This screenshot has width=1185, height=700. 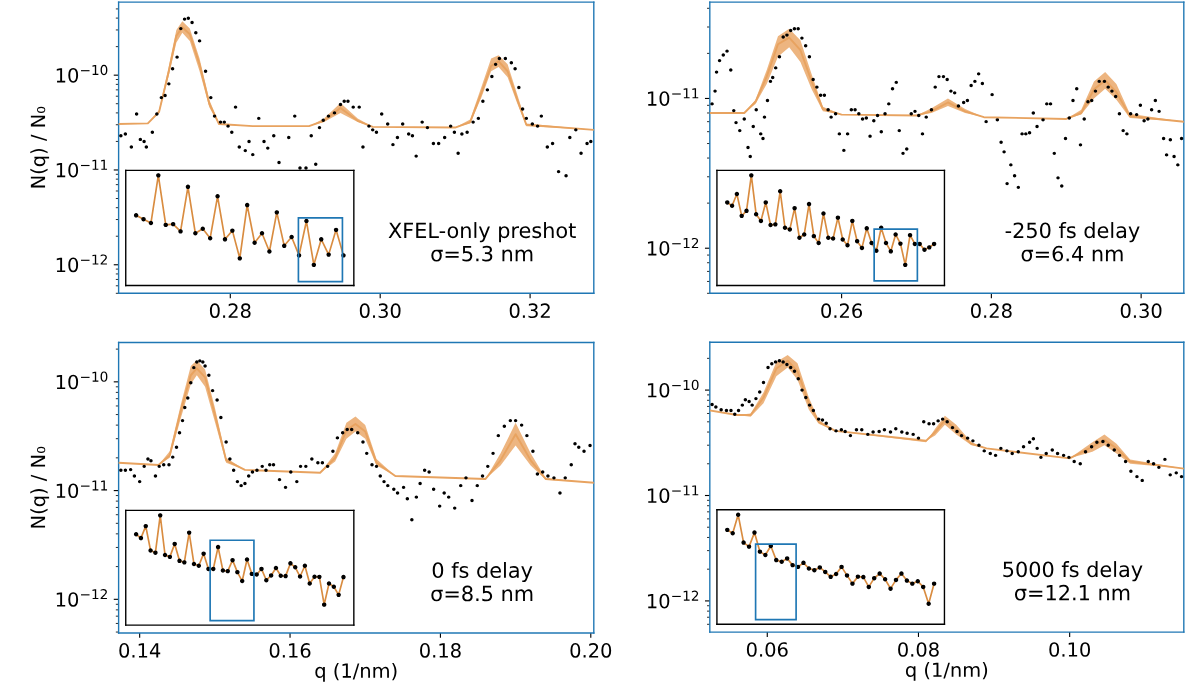 What do you see at coordinates (440, 650) in the screenshot?
I see `x-tick-label: 0.18` at bounding box center [440, 650].